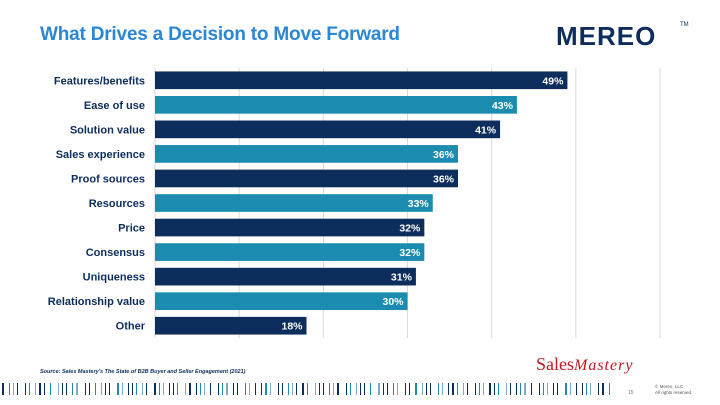 The height and width of the screenshot is (405, 720). What do you see at coordinates (553, 81) in the screenshot?
I see `value-label: 49%` at bounding box center [553, 81].